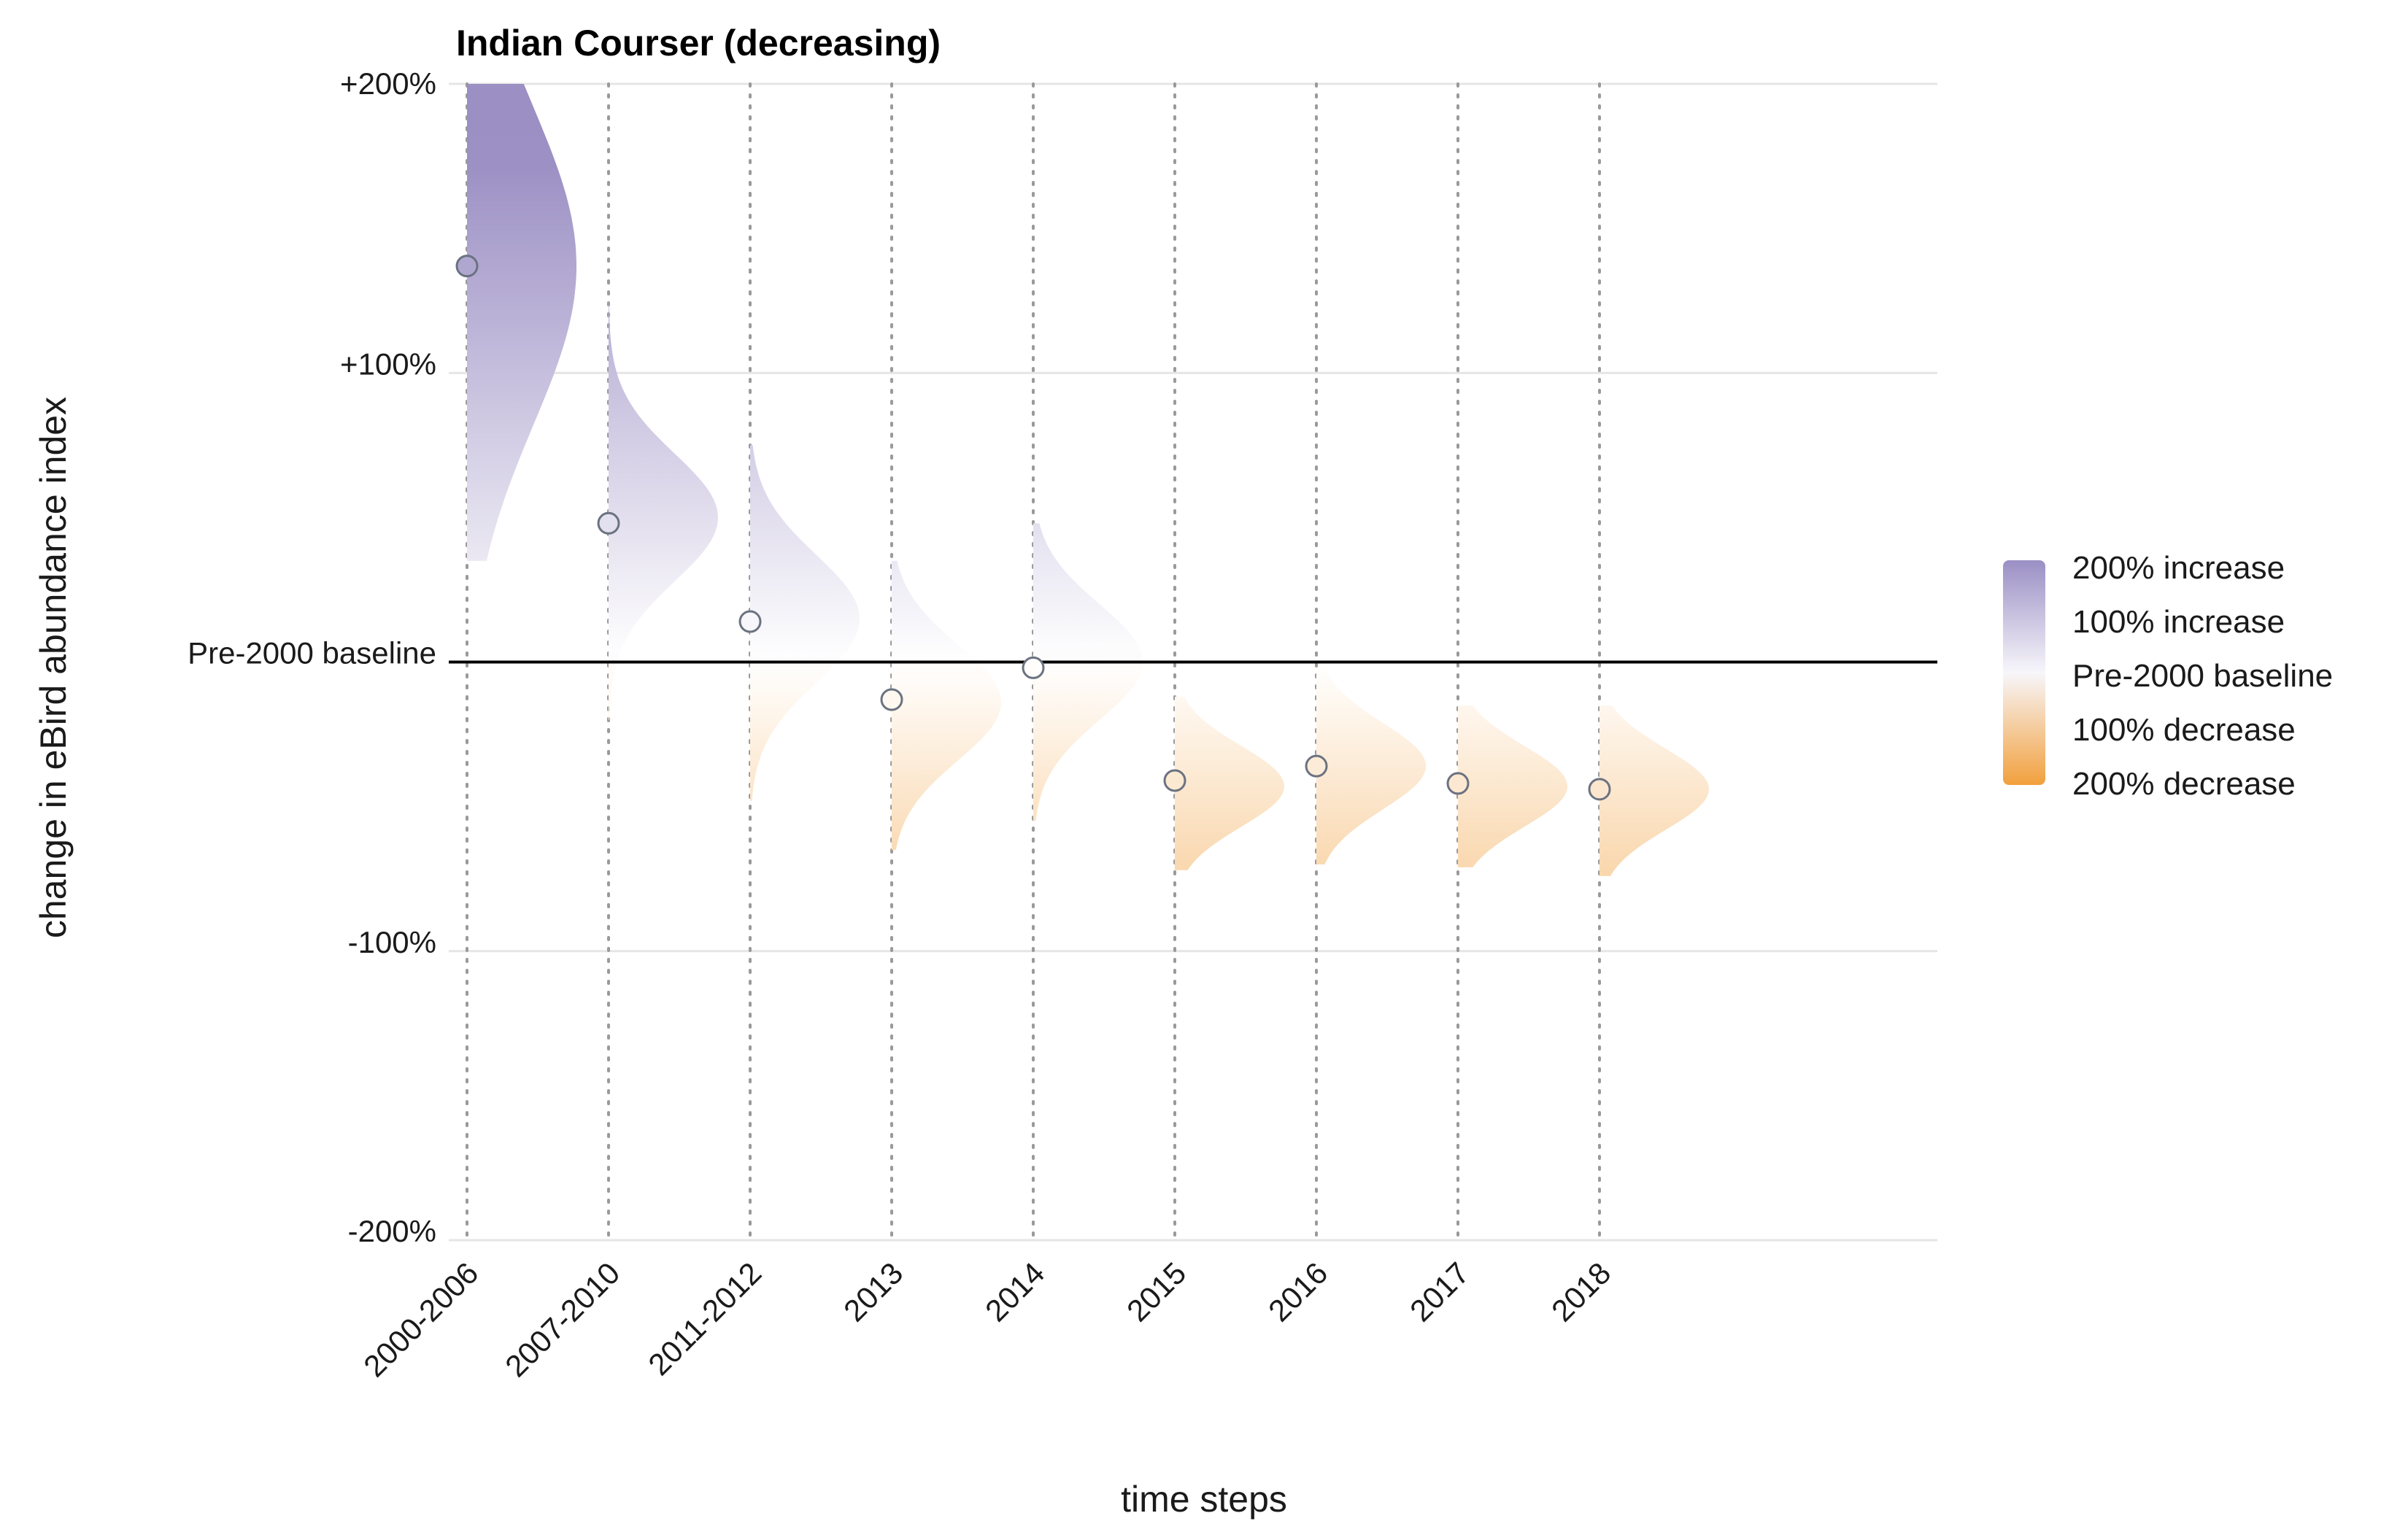 This screenshot has width=2408, height=1532. What do you see at coordinates (312, 653) in the screenshot?
I see `y-tick-label: Pre-2000 baseline` at bounding box center [312, 653].